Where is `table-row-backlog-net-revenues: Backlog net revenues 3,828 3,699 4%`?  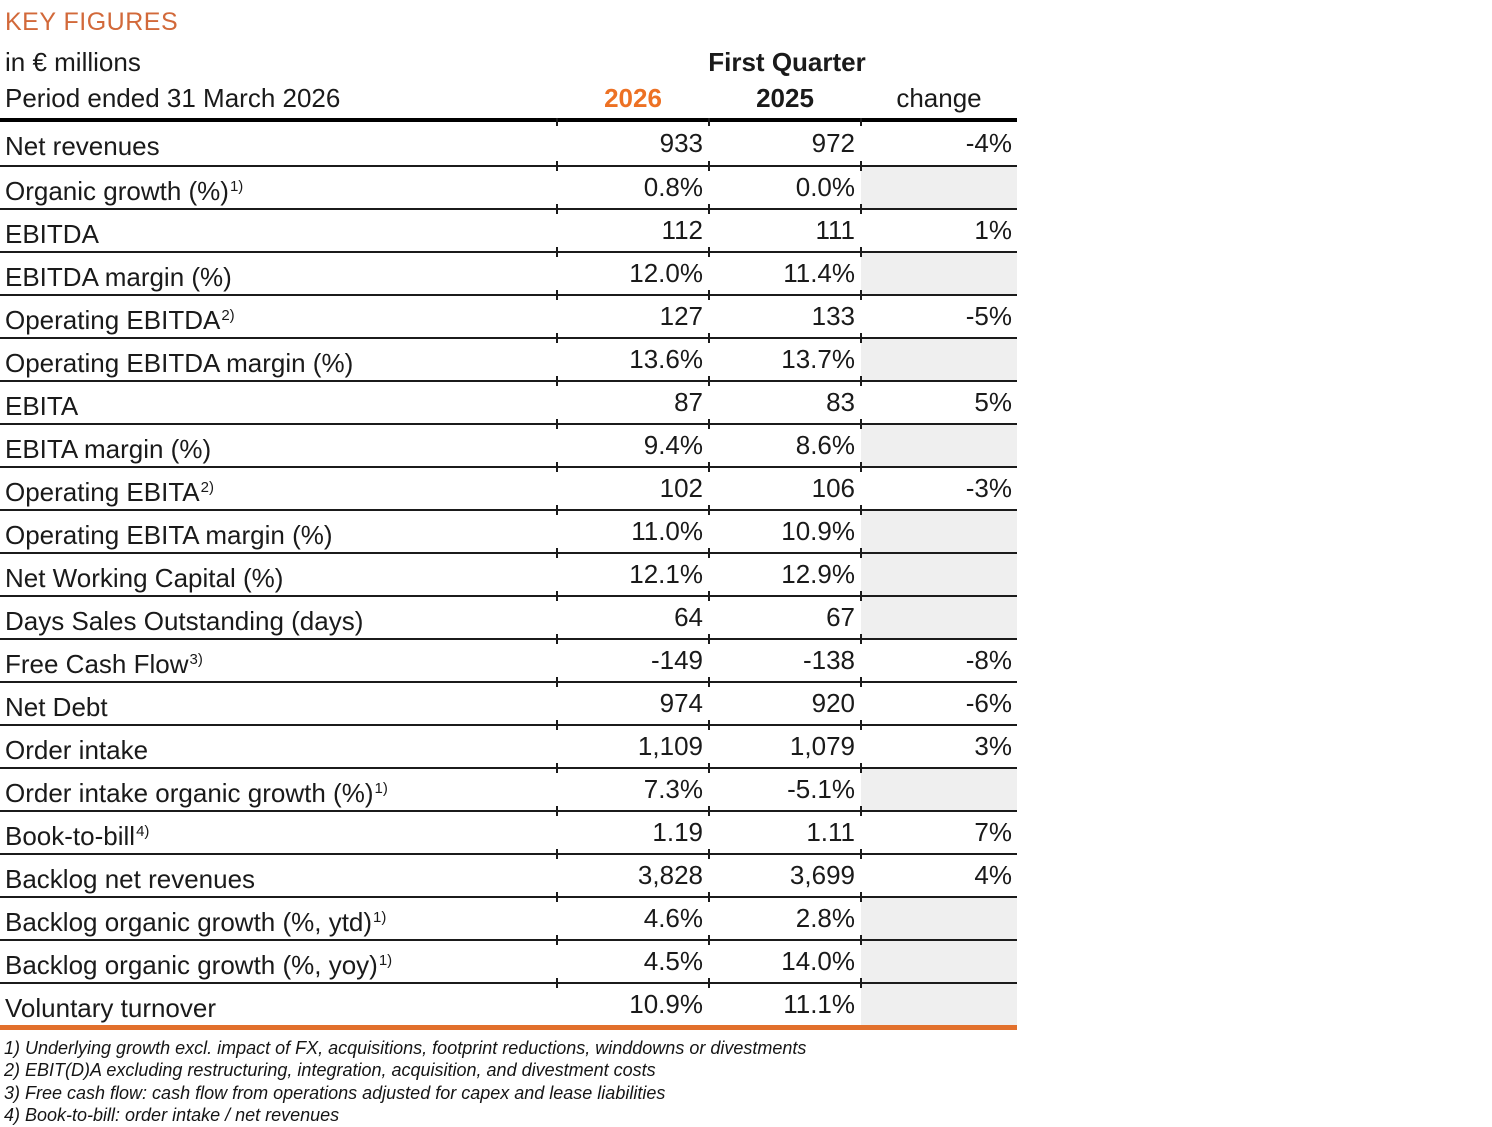
table-row-backlog-net-revenues: Backlog net revenues 3,828 3,699 4% is located at coordinates (508, 872).